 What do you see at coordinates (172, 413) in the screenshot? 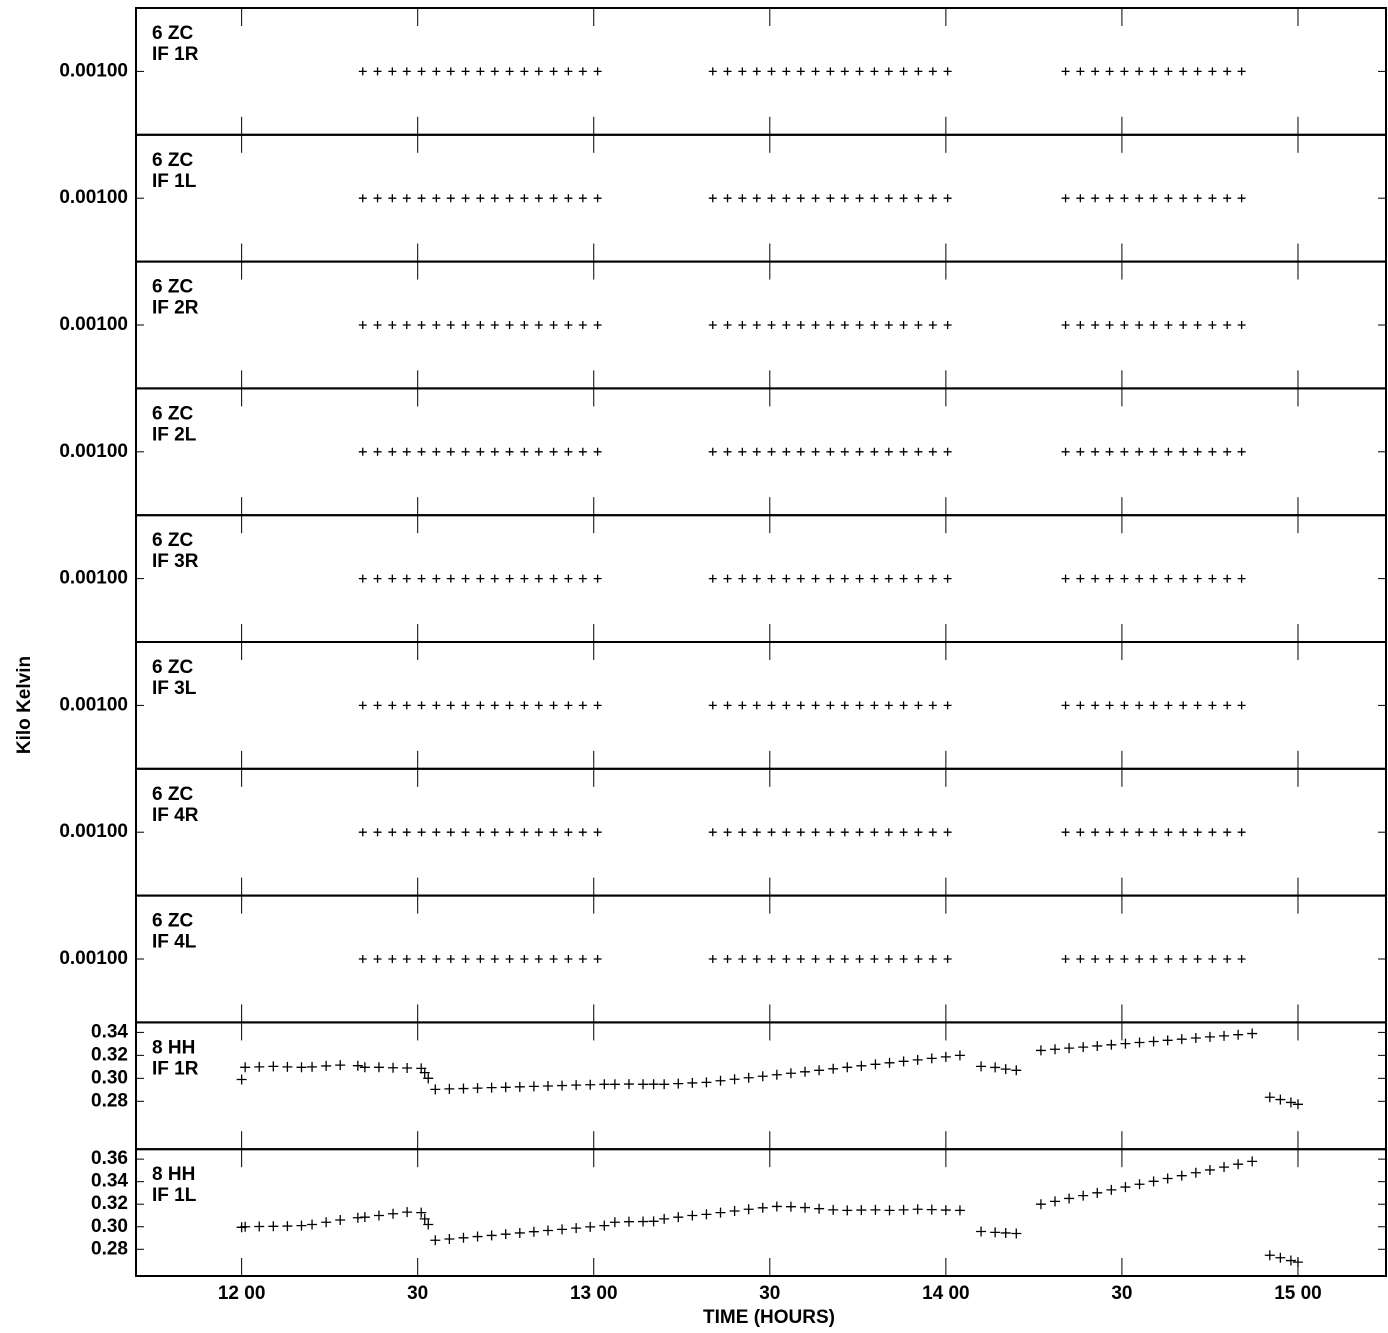
I see `panel-station: 6 ZC` at bounding box center [172, 413].